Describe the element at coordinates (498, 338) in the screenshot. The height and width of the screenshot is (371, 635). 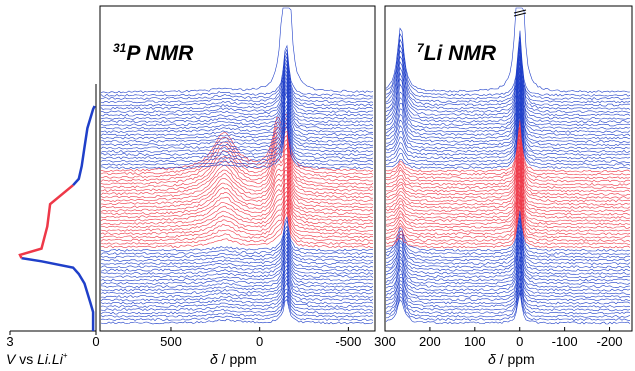
I see `li7-tick-labels: 300 200 100 0 -100 -200` at that location.